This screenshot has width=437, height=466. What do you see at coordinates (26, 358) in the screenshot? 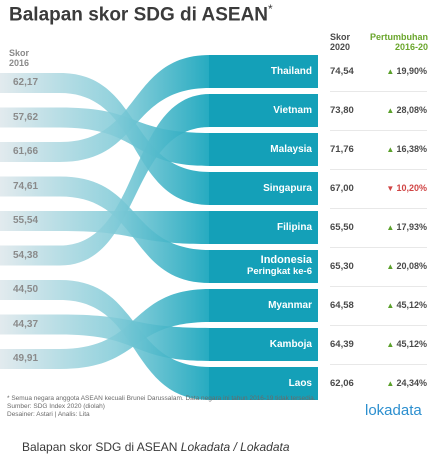
I see `score-2016-label: 49,91` at bounding box center [26, 358].